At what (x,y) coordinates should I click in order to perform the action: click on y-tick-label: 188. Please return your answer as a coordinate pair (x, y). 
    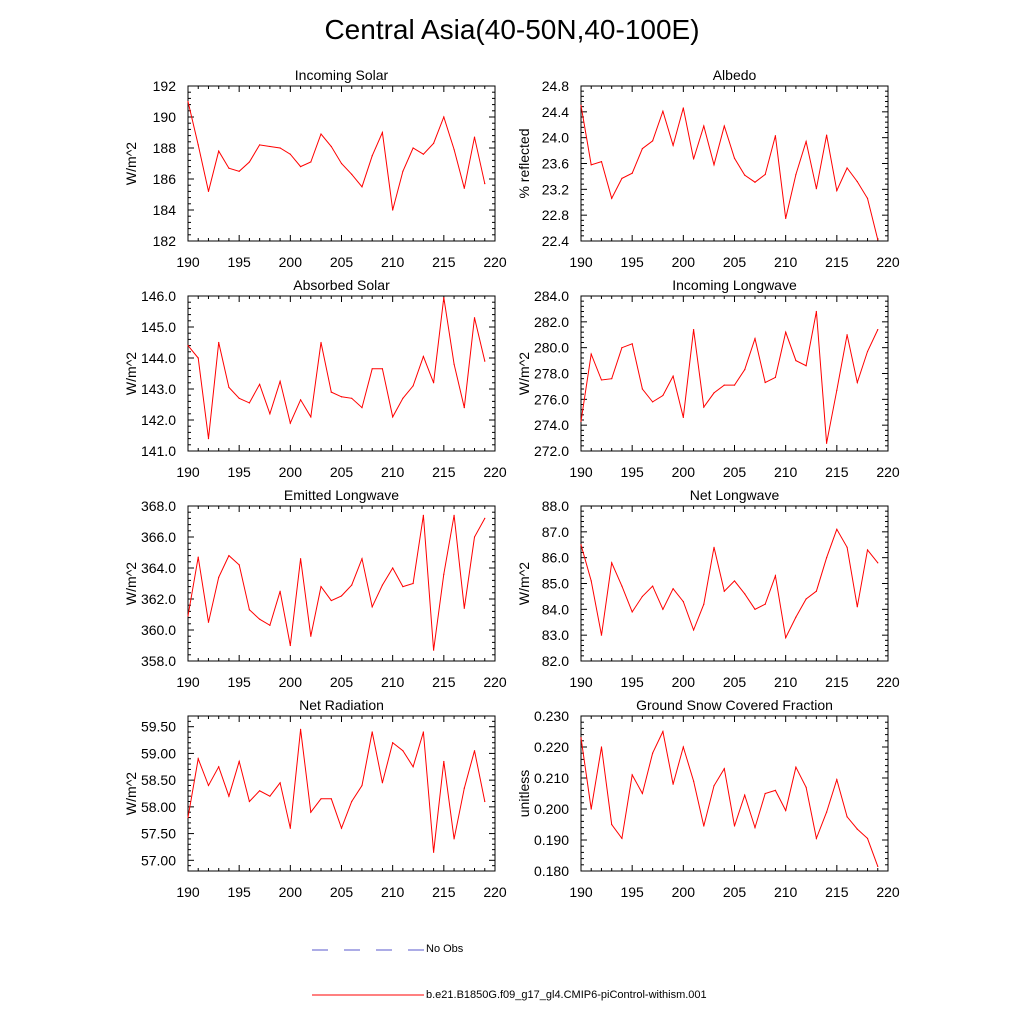
    Looking at the image, I should click on (165, 148).